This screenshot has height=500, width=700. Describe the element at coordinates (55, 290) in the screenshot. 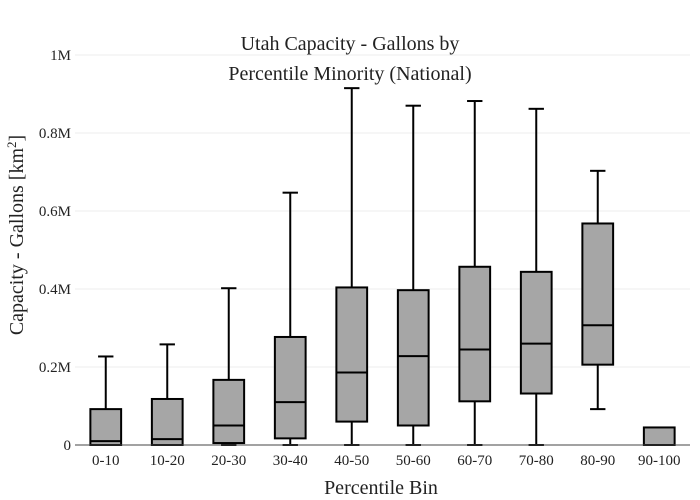

I see `y-tick-label: 0.4M` at that location.